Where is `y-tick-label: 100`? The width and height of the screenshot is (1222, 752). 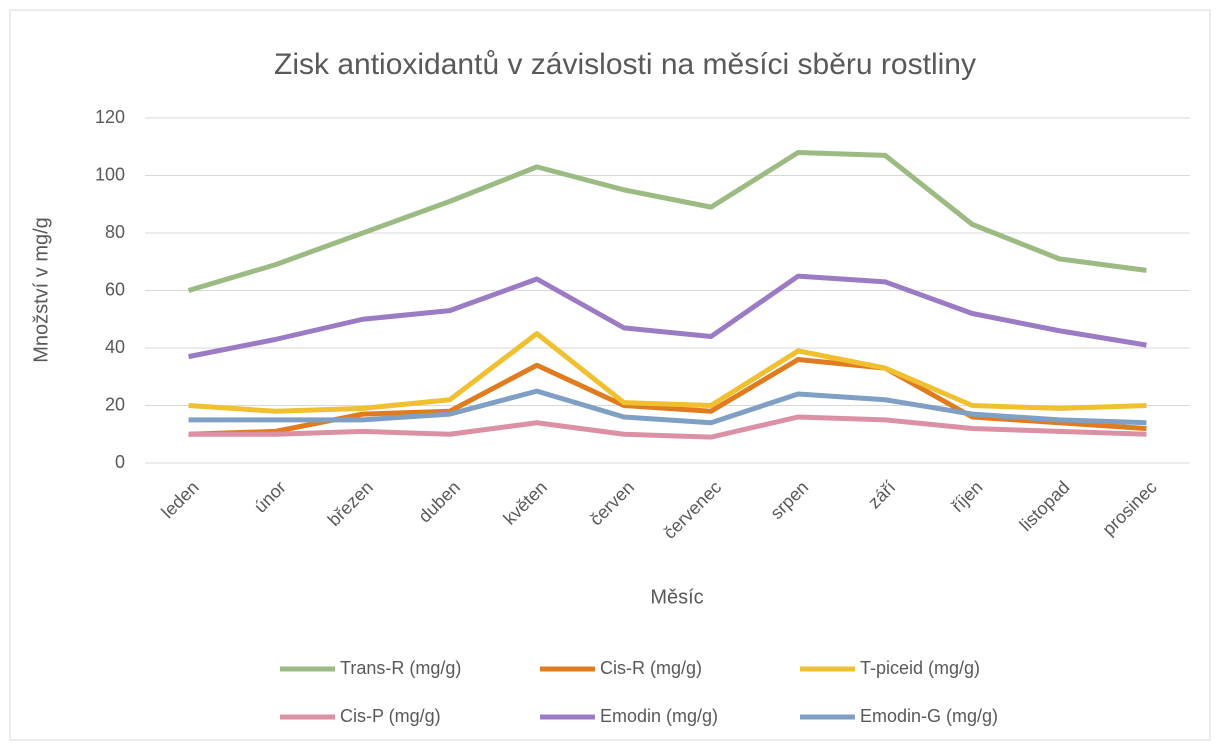
y-tick-label: 100 is located at coordinates (110, 174).